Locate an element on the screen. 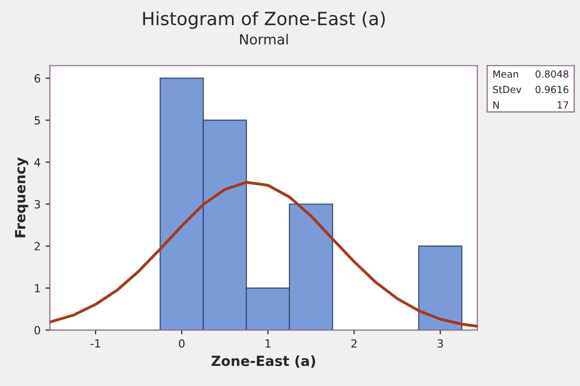 This screenshot has height=386, width=580. text: Mean 0.8048 is located at coordinates (530, 74).